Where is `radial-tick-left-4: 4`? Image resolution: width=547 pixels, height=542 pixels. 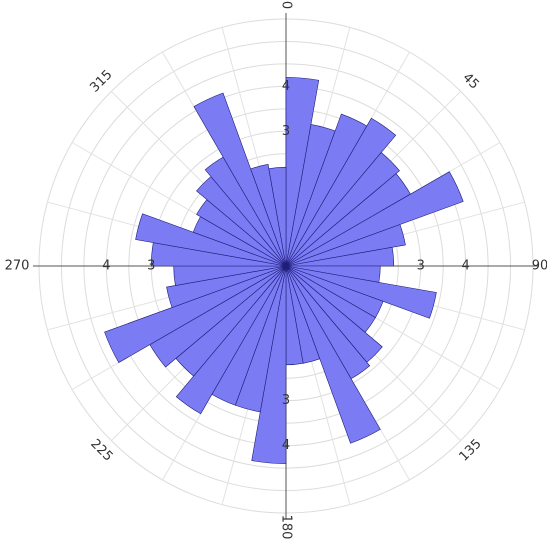 radial-tick-left-4: 4 is located at coordinates (106, 266).